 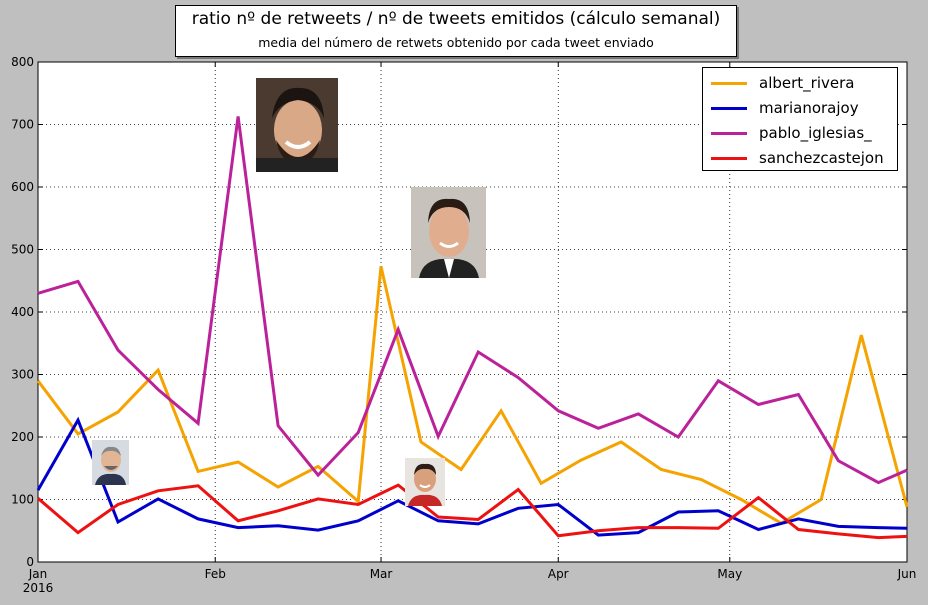 What do you see at coordinates (22, 500) in the screenshot?
I see `y-tick-label: 100` at bounding box center [22, 500].